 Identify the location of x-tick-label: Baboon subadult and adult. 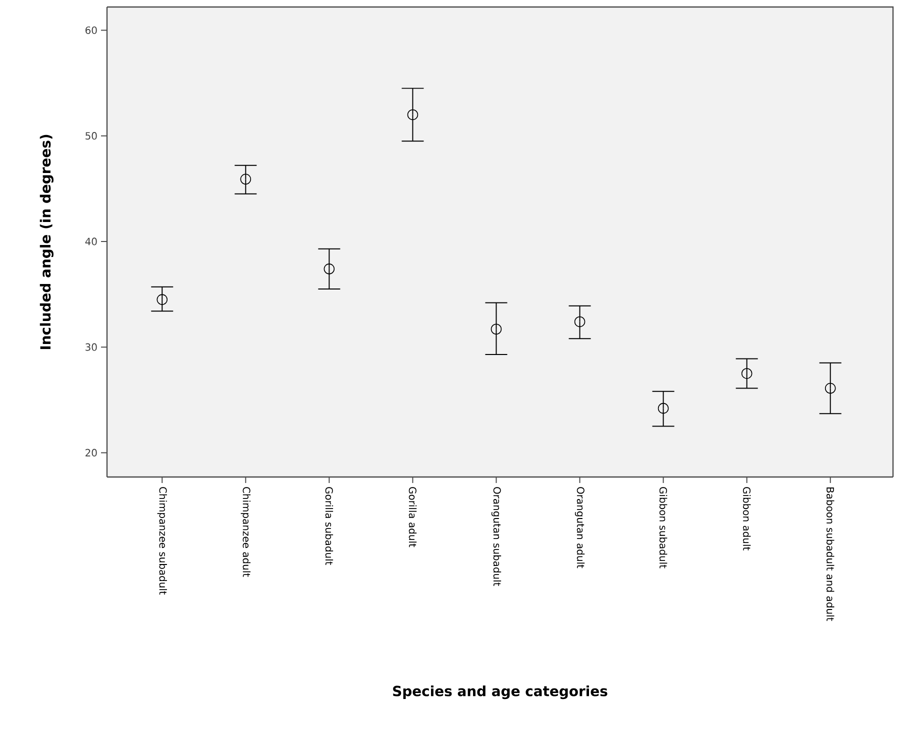
(830, 554).